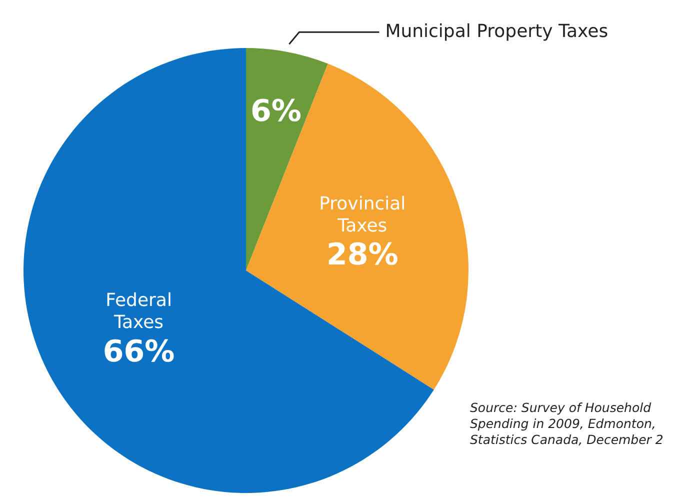 The width and height of the screenshot is (698, 497). What do you see at coordinates (138, 352) in the screenshot?
I see `data-label: 66%` at bounding box center [138, 352].